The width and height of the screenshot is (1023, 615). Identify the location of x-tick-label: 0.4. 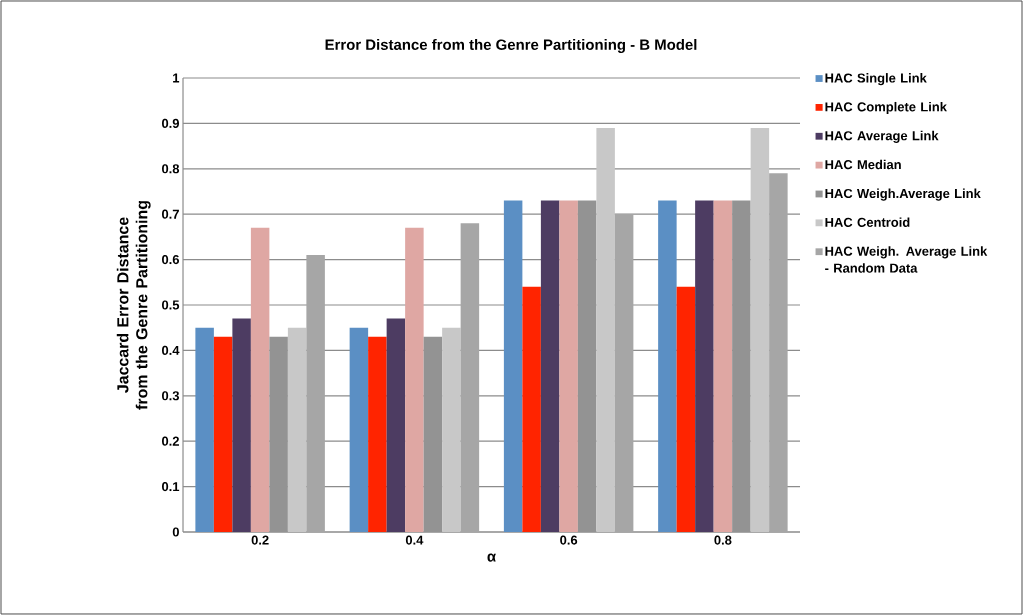
(414, 540).